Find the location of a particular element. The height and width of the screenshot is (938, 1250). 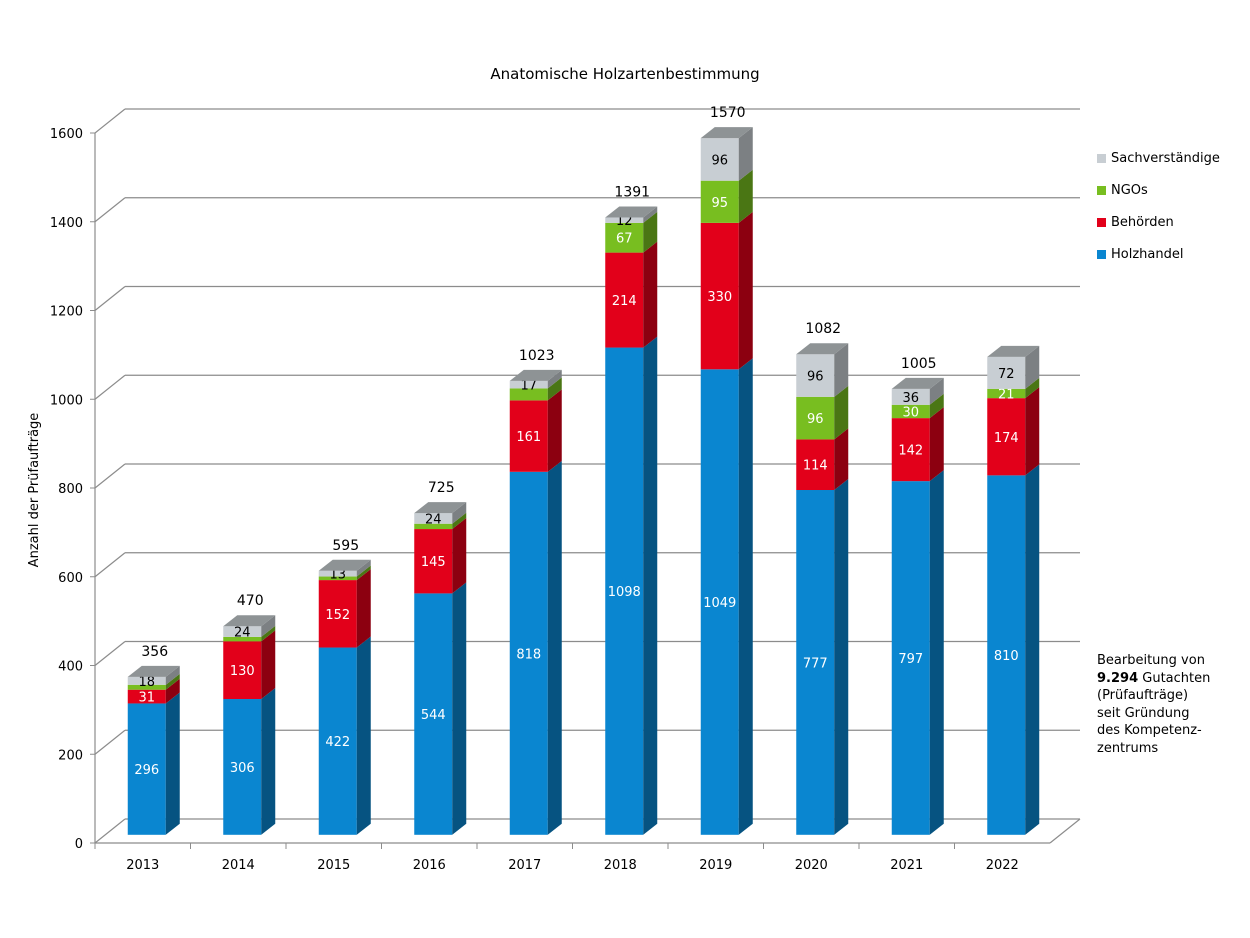

chart-title: Anatomische Holzartenbestimmung is located at coordinates (624, 74).